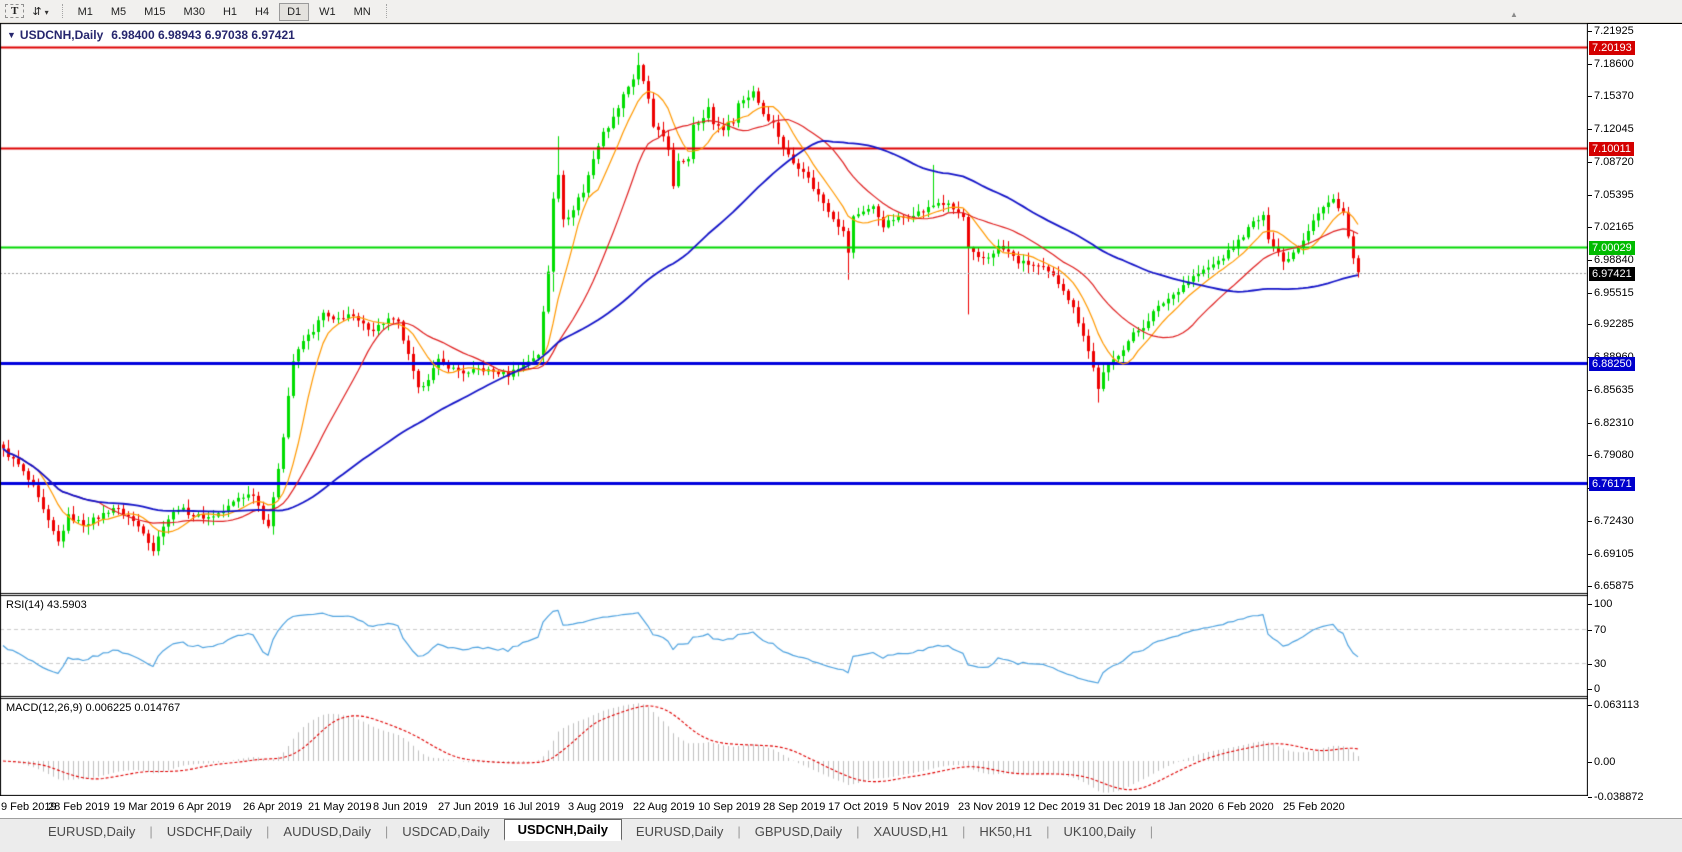 This screenshot has height=852, width=1682. What do you see at coordinates (910, 831) in the screenshot?
I see `chart-tab-XAUUSD-H1: XAUUSD,H1` at bounding box center [910, 831].